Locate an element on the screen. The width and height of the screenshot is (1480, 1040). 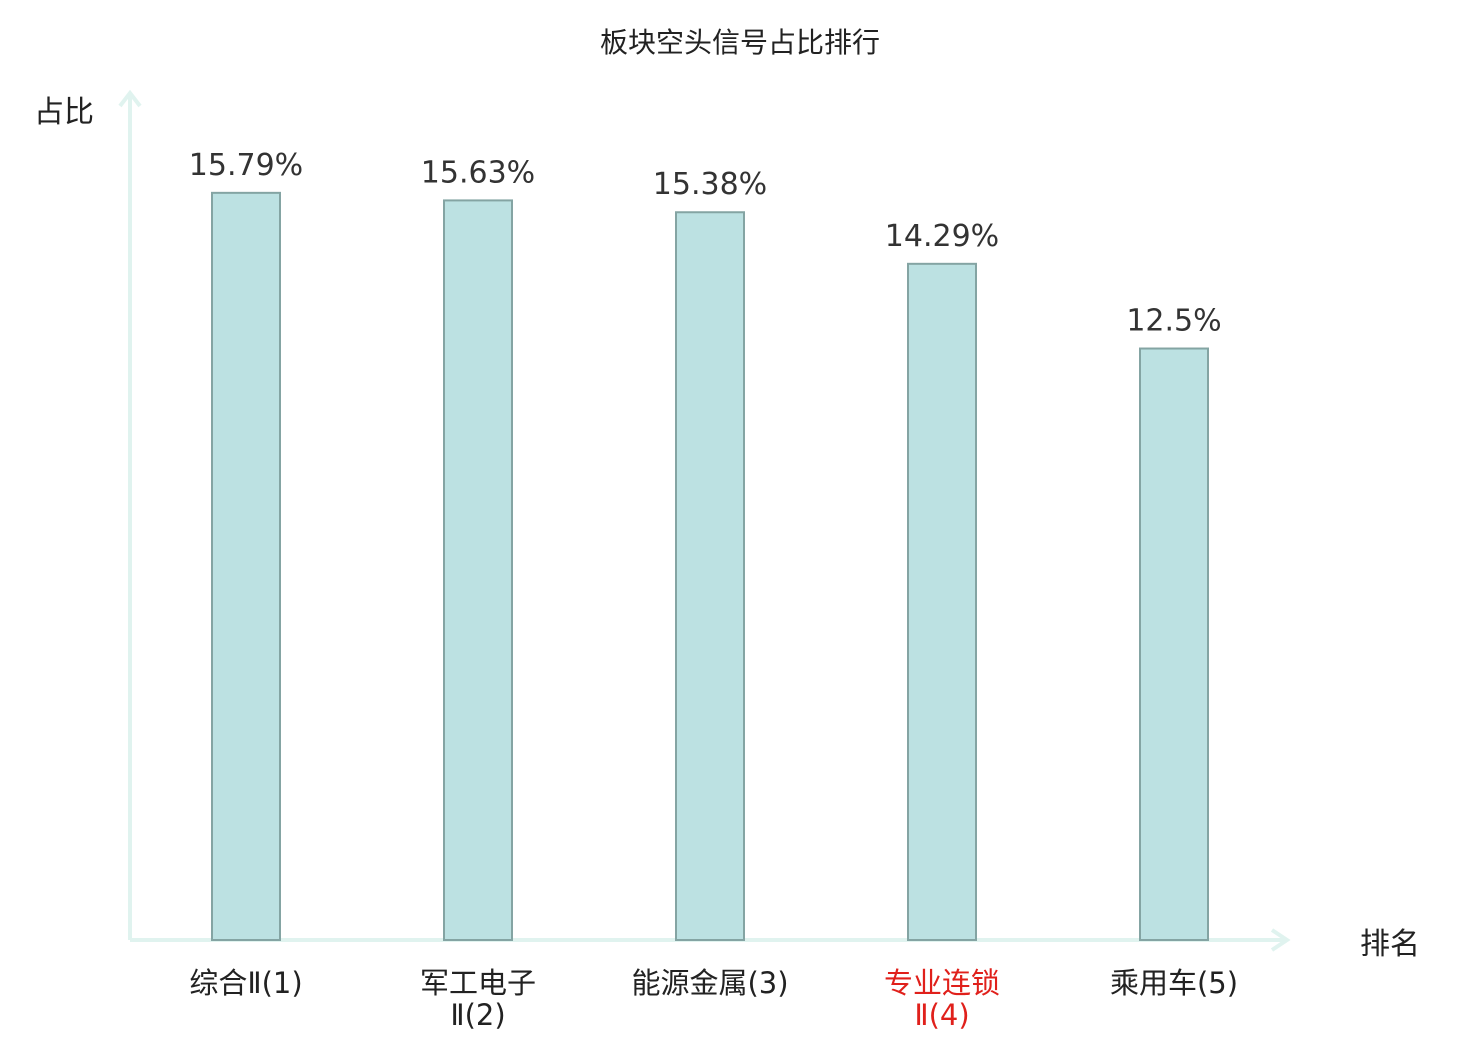
category-label-2-line-2: Ⅱ(2) is located at coordinates (477, 1015).